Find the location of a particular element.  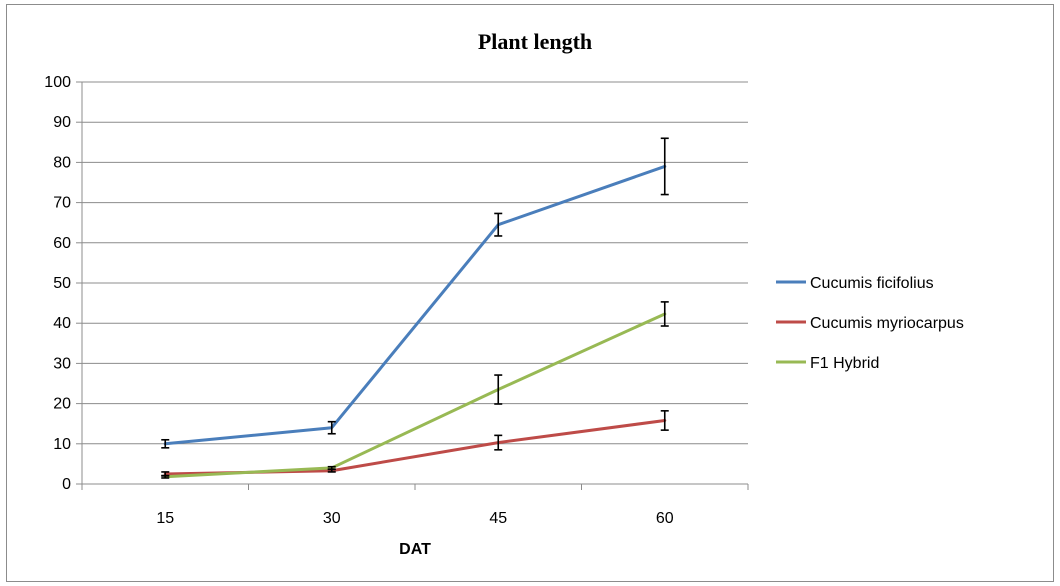

legend-item: Cucumis ficifolius is located at coordinates (855, 283).